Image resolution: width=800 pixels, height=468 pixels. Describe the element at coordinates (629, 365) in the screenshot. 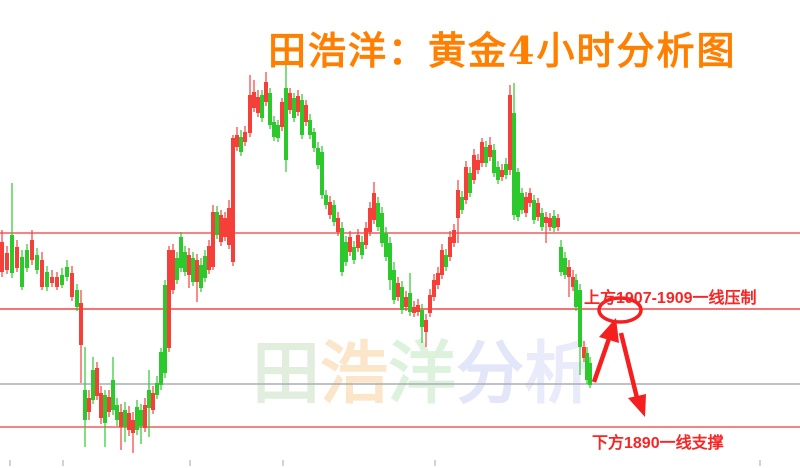

I see `down-arrow-shaft` at that location.